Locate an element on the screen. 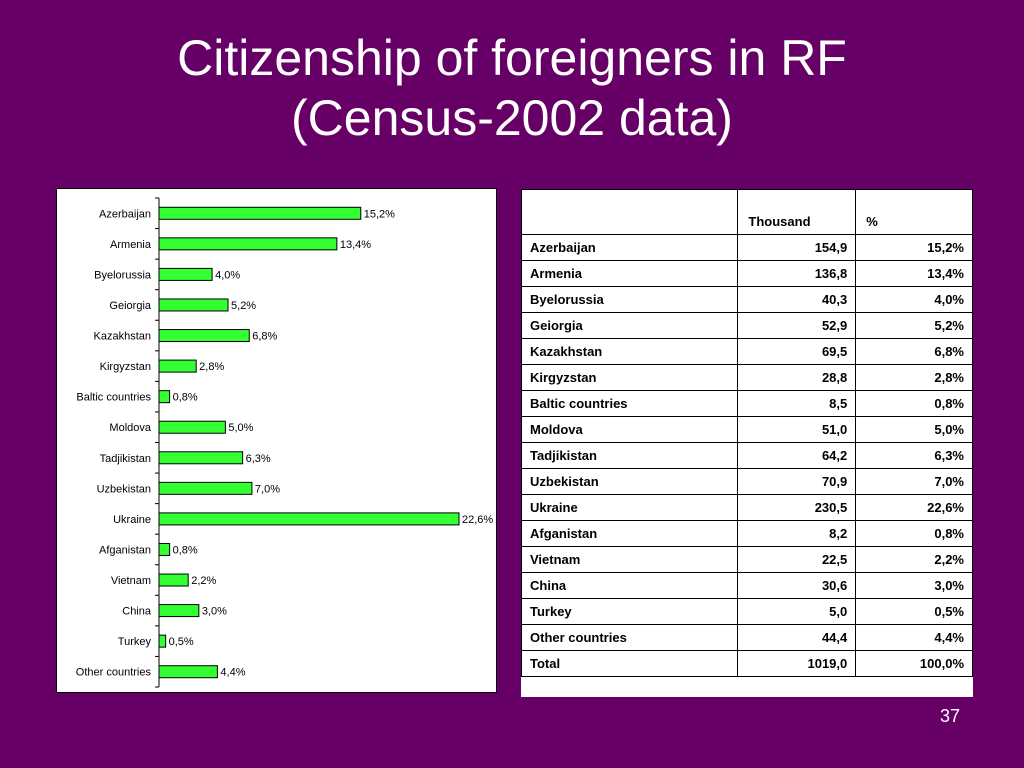 This screenshot has height=768, width=1024. table-cell-thousand: 22,5 is located at coordinates (797, 559).